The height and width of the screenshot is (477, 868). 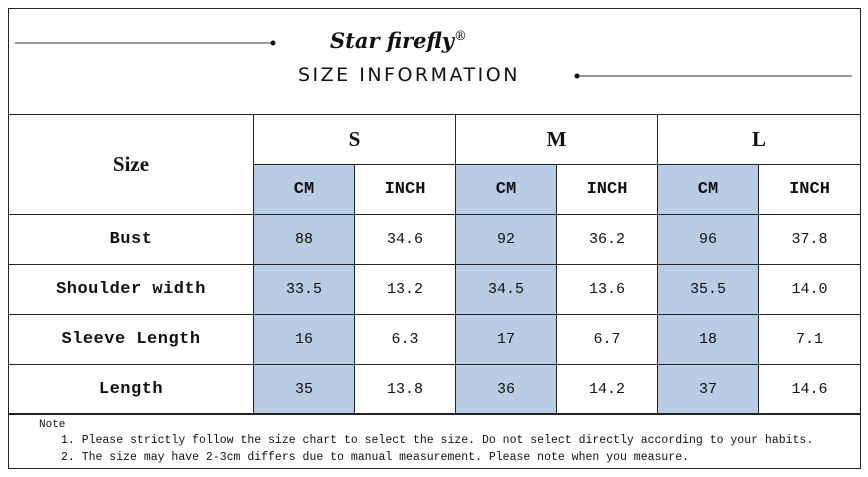 I want to click on value-cell: 6.7, so click(x=607, y=339).